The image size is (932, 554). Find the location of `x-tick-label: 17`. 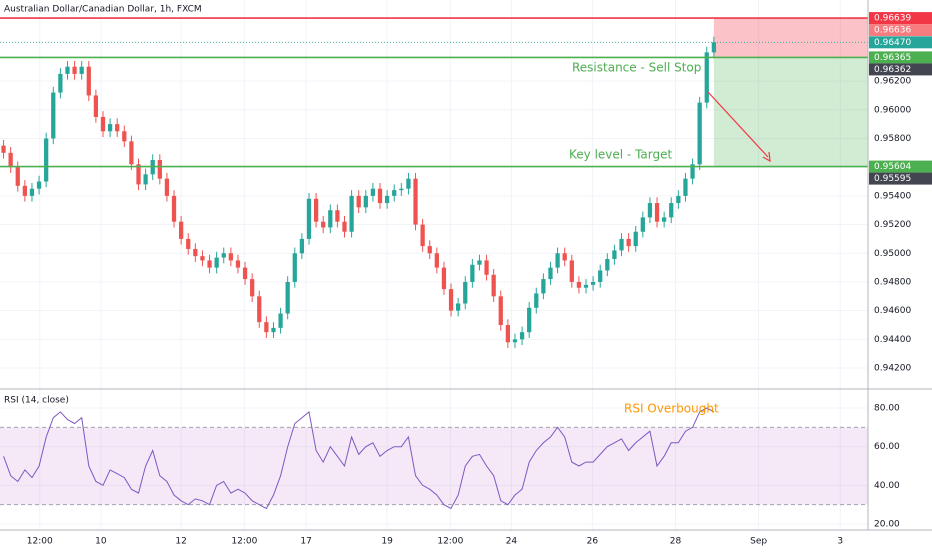

x-tick-label: 17 is located at coordinates (305, 542).